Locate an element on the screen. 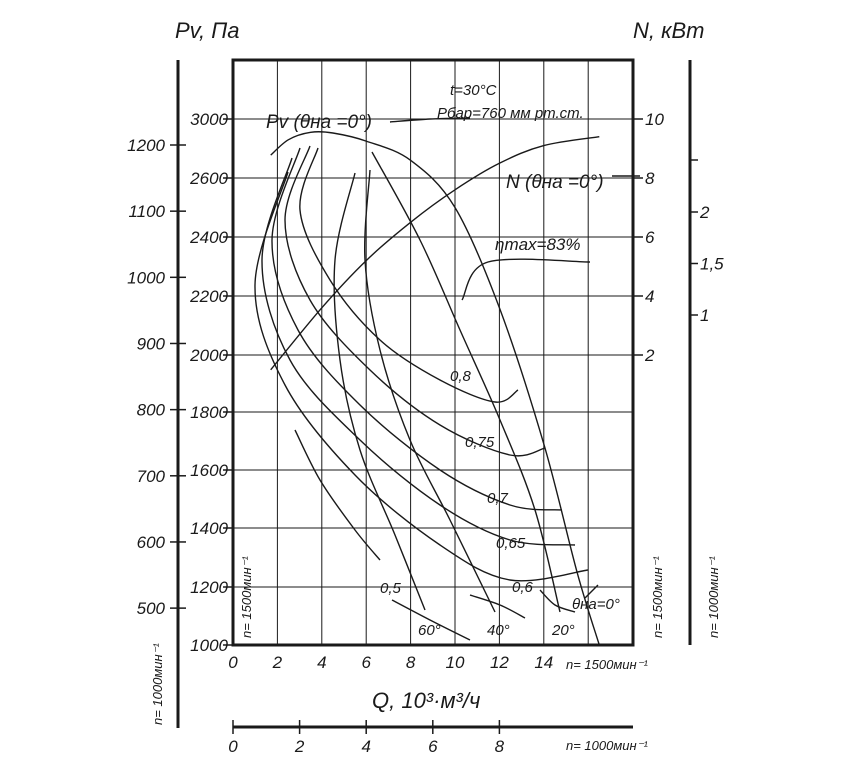 This screenshot has height=775, width=862. pv-1000-tick-label-800: 800 is located at coordinates (151, 410).